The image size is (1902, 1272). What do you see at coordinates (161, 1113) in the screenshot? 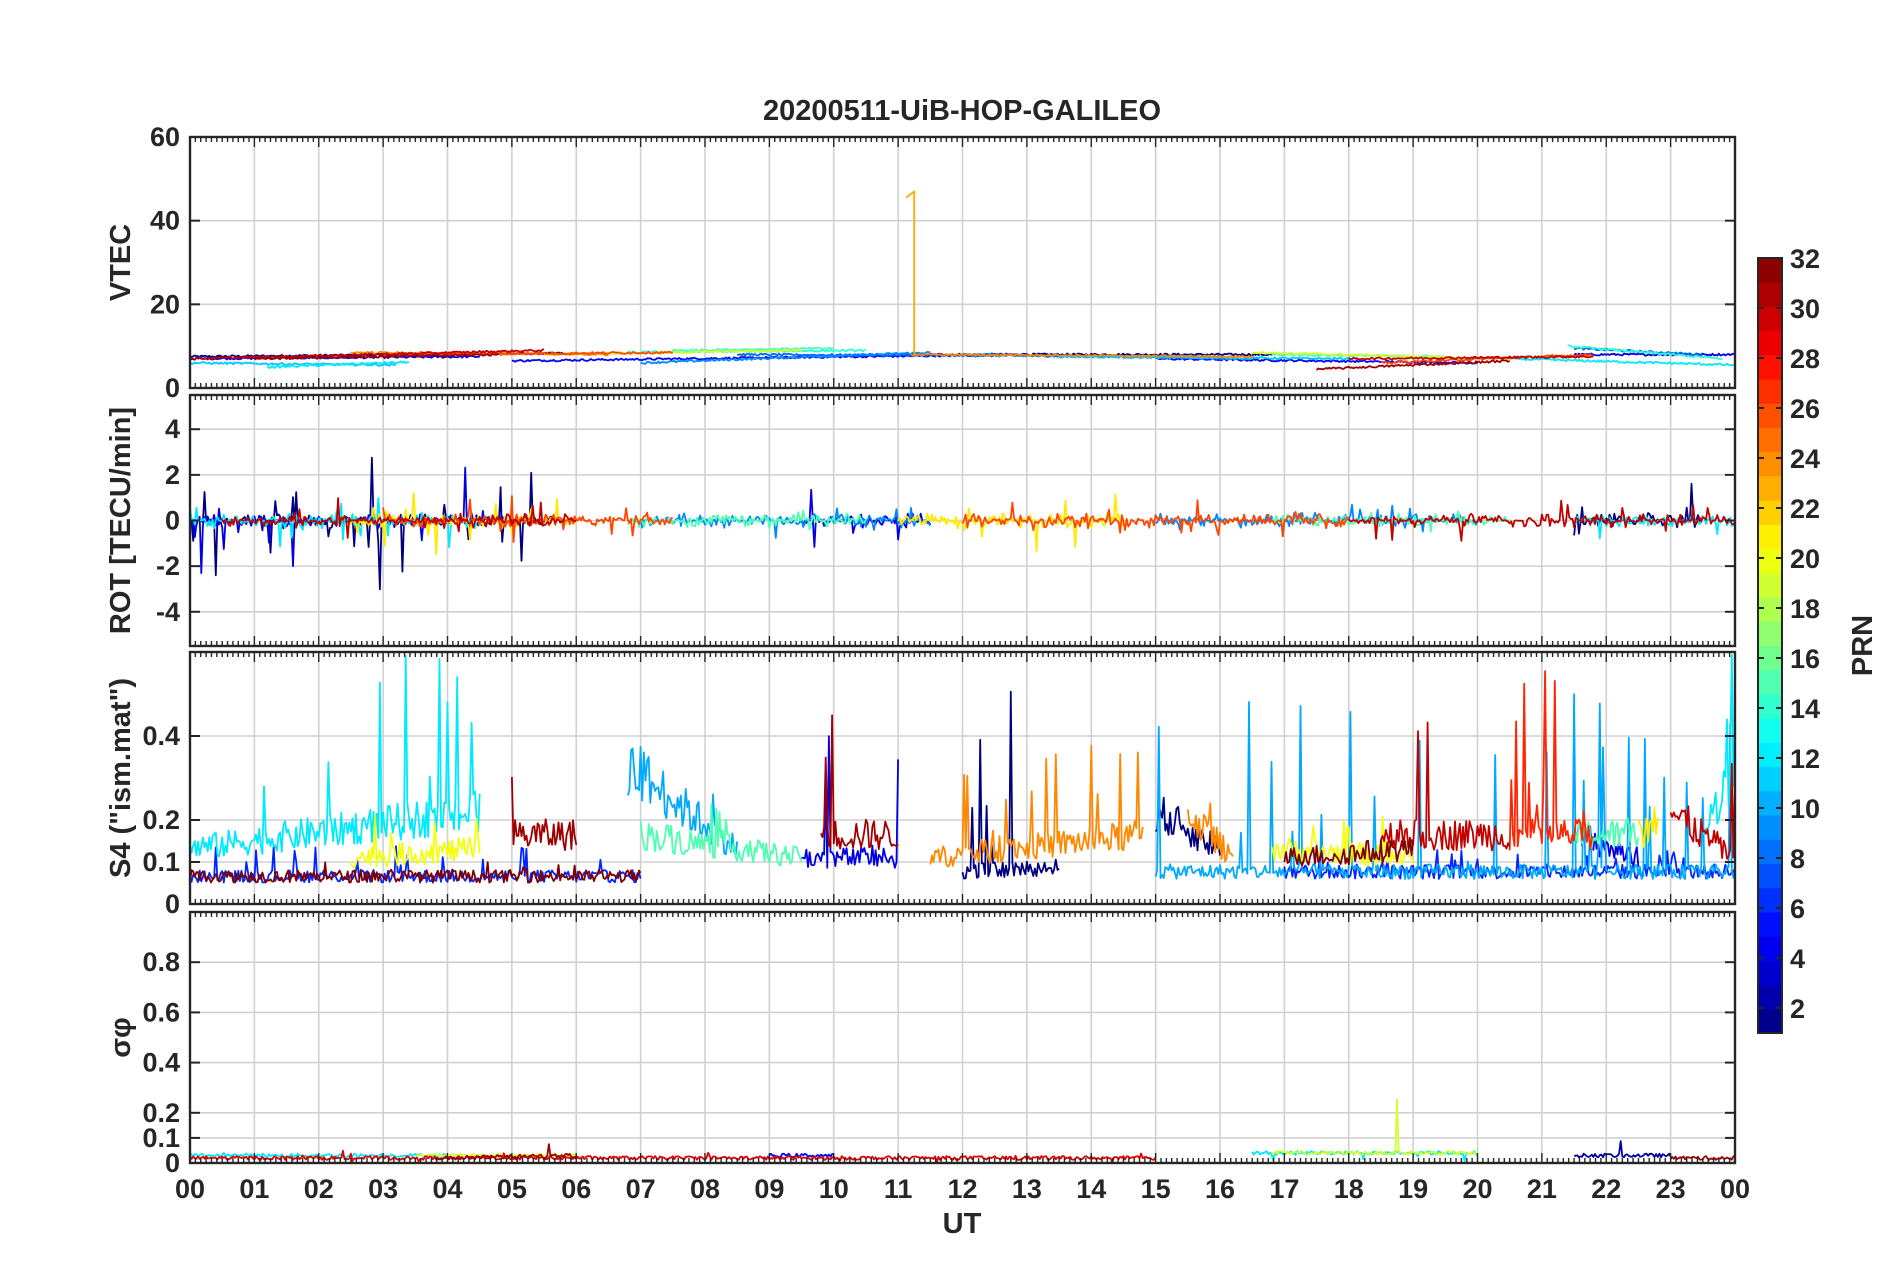
I see `sigma-ytick-label: 0.2` at bounding box center [161, 1113].